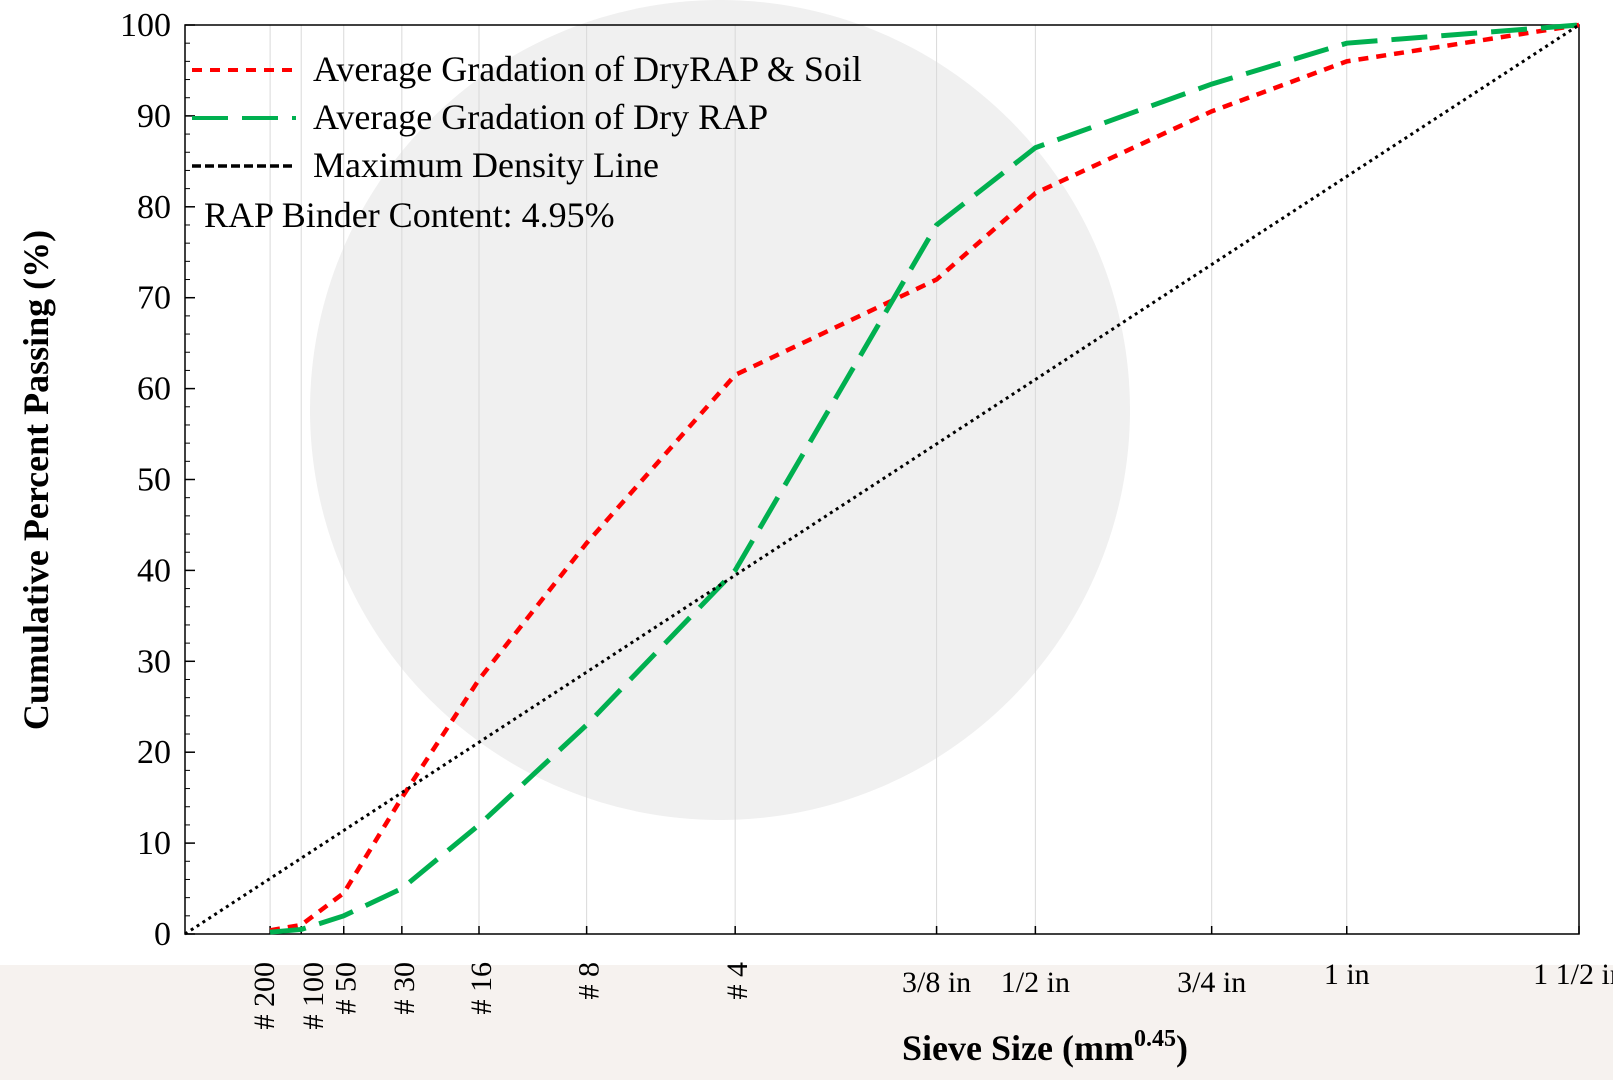  What do you see at coordinates (313, 996) in the screenshot?
I see `x-tick-label: # 100` at bounding box center [313, 996].